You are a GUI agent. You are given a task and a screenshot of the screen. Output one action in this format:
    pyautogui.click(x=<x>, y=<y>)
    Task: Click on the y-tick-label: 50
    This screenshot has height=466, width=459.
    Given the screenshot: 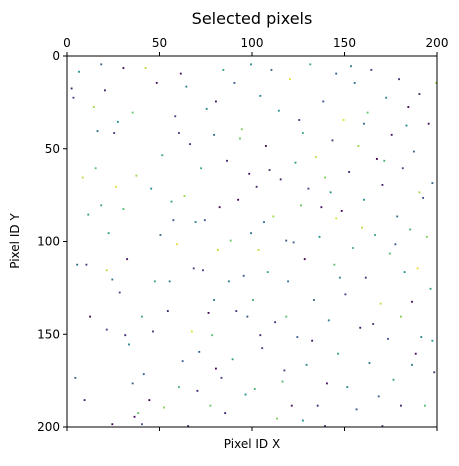 What is the action you would take?
    pyautogui.click(x=52, y=149)
    